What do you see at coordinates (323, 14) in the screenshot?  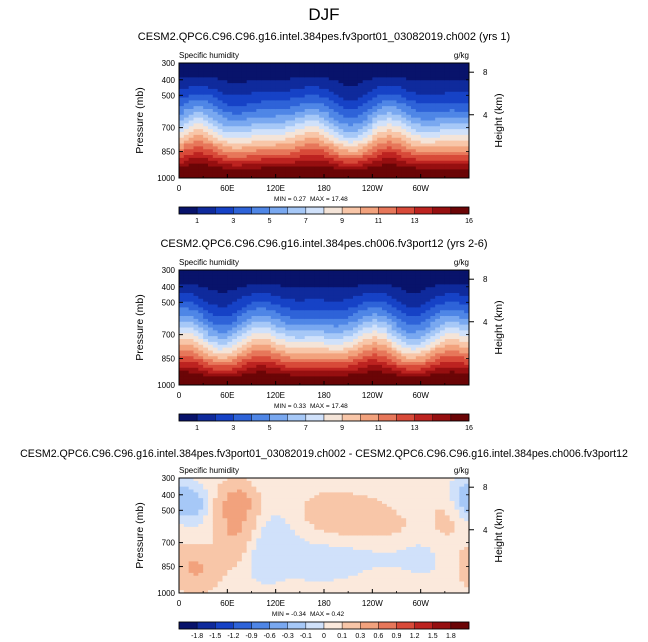 I see `figure-title: DJF` at bounding box center [323, 14].